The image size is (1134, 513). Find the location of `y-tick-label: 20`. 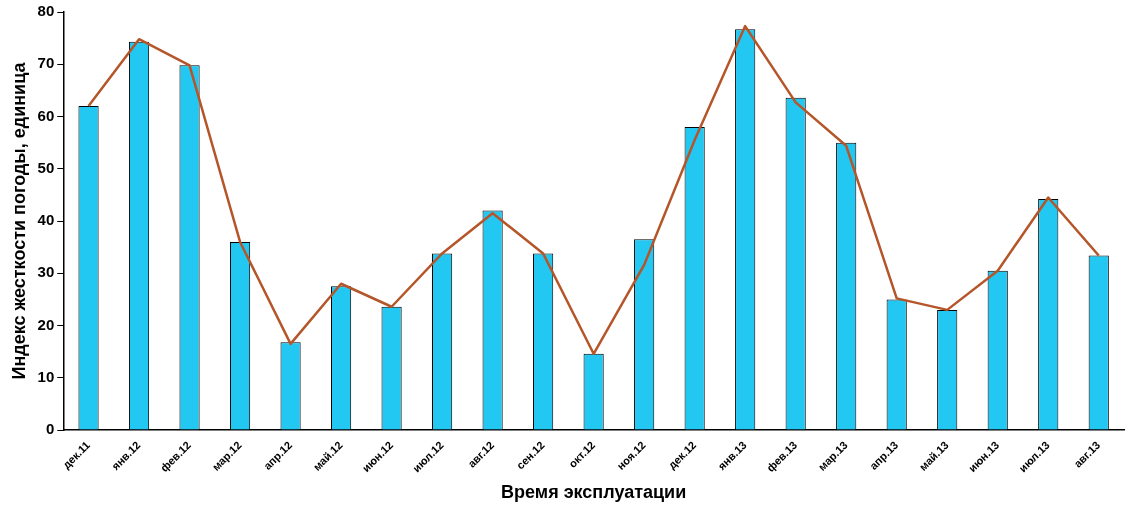

y-tick-label: 20 is located at coordinates (46, 324).